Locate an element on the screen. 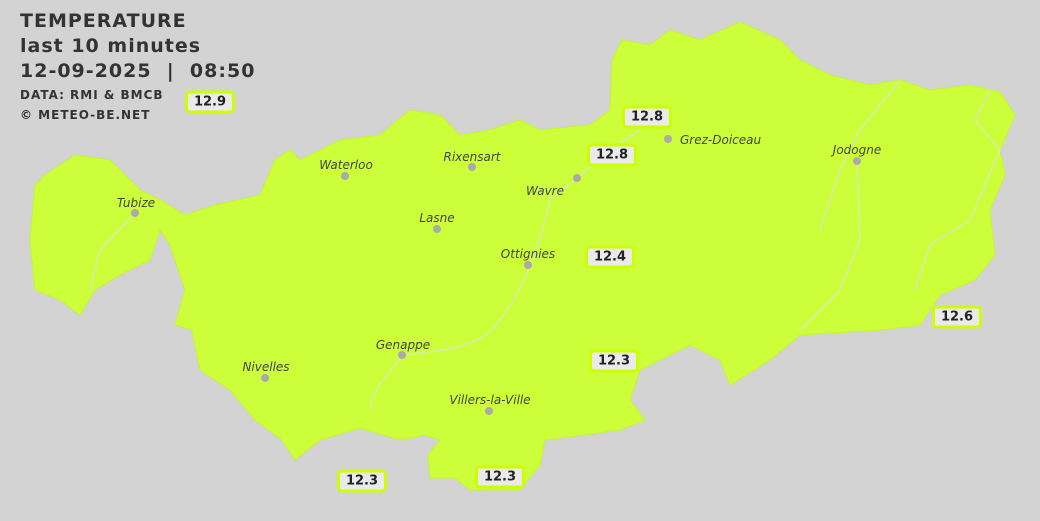  data-source: DATA: RMI & BMCB is located at coordinates (92, 95).